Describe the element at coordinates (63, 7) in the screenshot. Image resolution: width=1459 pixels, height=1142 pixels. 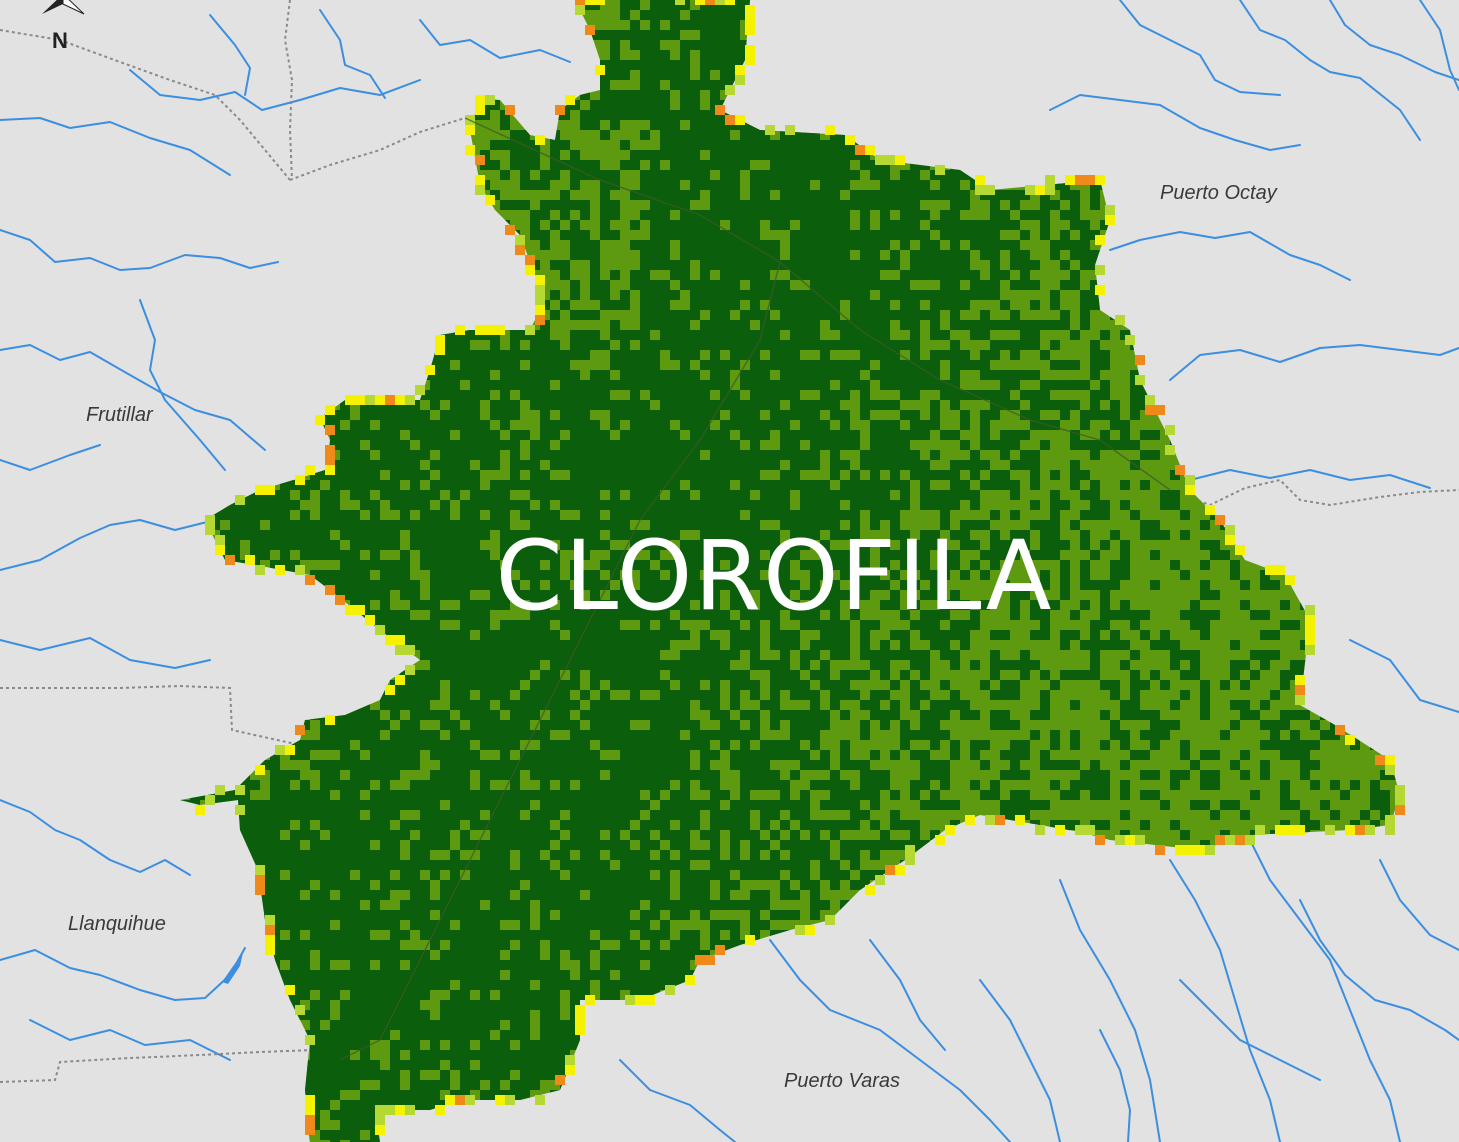
I see `north-arrow-icon` at that location.